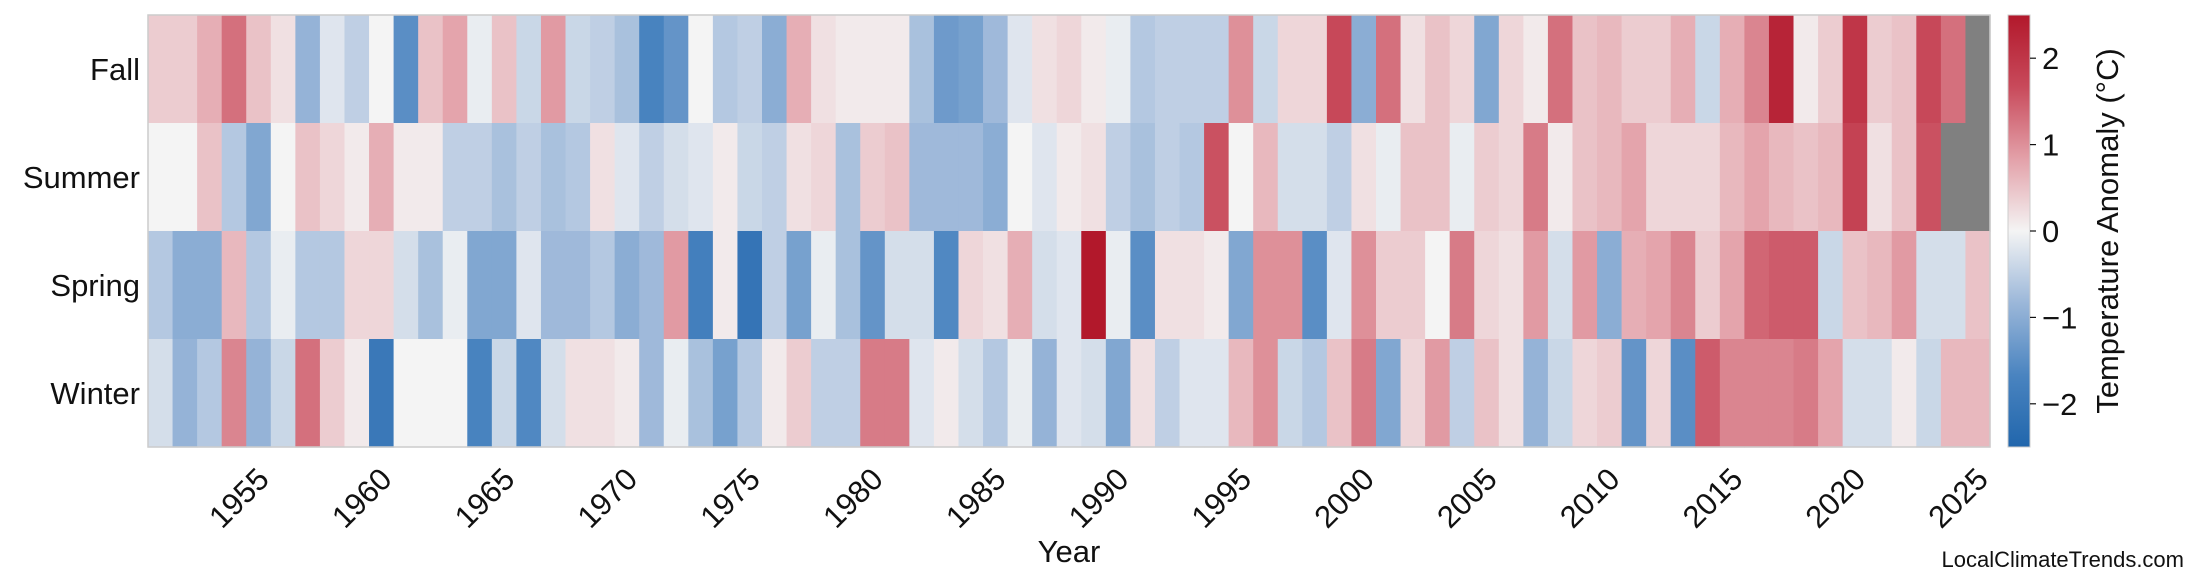 The height and width of the screenshot is (585, 2200). I want to click on x-tick-label: 1960, so click(362, 498).